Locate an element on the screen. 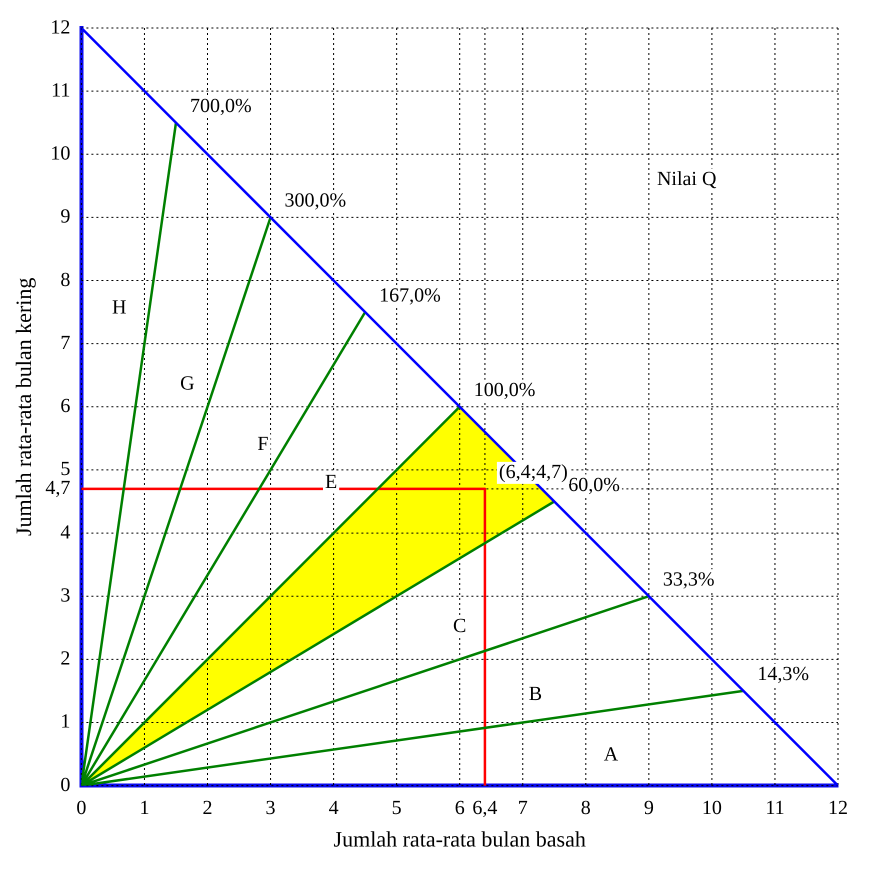 The width and height of the screenshot is (891, 873). x-tick-label: 8 is located at coordinates (585, 807).